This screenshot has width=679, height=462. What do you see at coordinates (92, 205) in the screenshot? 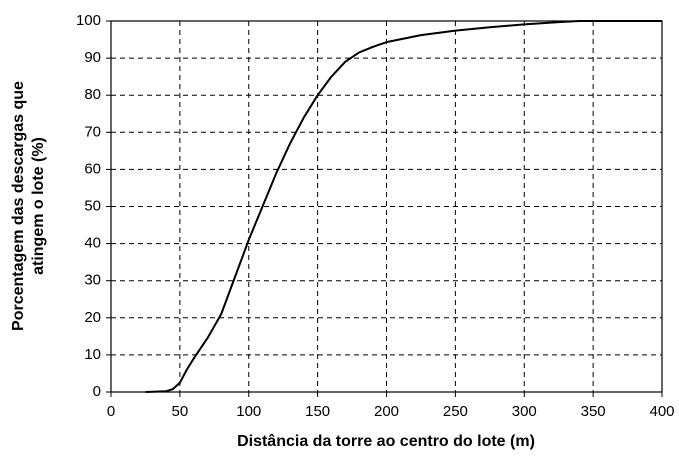
I see `y-tick-label: 50` at bounding box center [92, 205].